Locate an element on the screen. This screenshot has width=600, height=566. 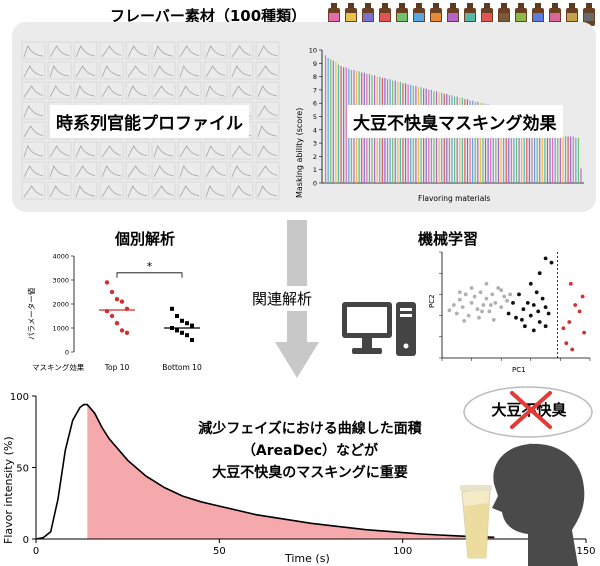
indiv-y-tick-label: 1000 is located at coordinates (60, 329).